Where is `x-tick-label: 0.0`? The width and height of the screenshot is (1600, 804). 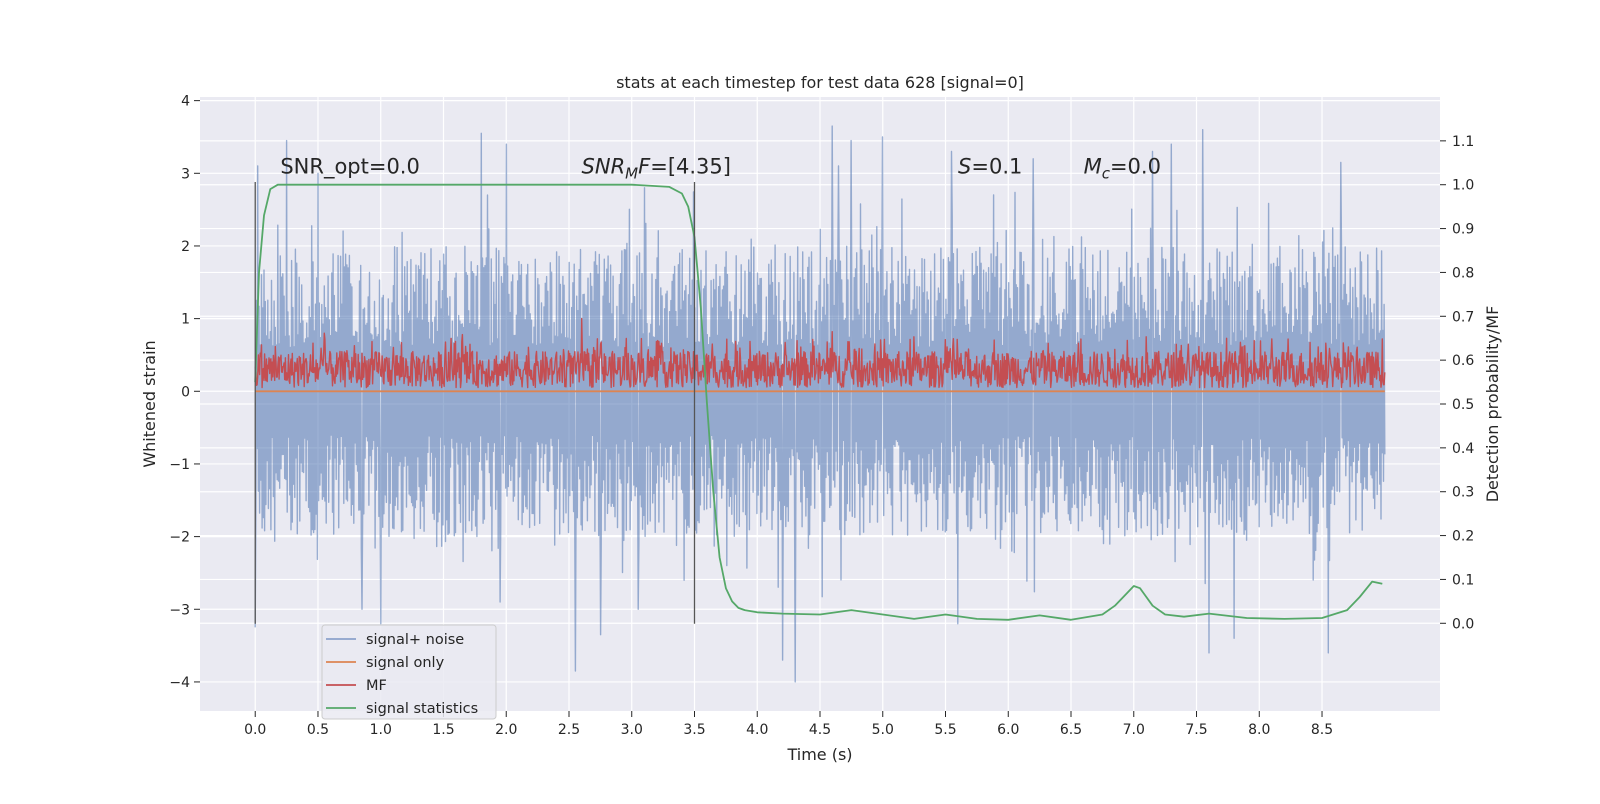 x-tick-label: 0.0 is located at coordinates (255, 730).